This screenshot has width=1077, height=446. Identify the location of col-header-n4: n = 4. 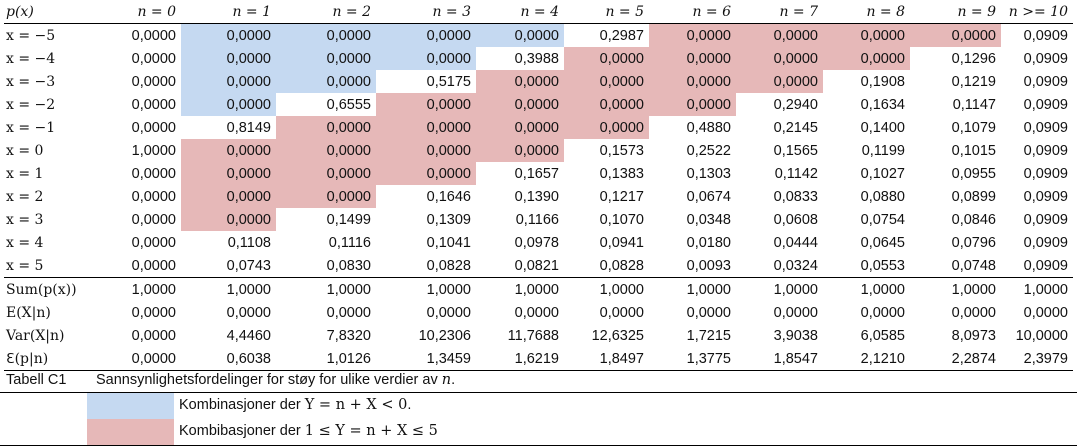
(539, 11).